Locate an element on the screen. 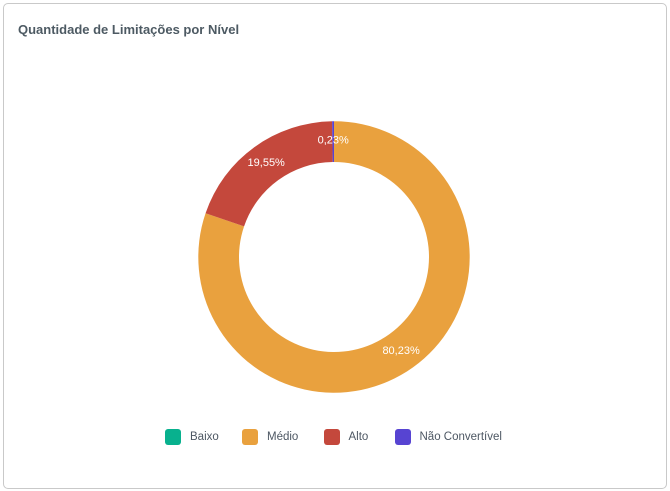 The width and height of the screenshot is (670, 491). svg-text: 19,55% is located at coordinates (267, 163).